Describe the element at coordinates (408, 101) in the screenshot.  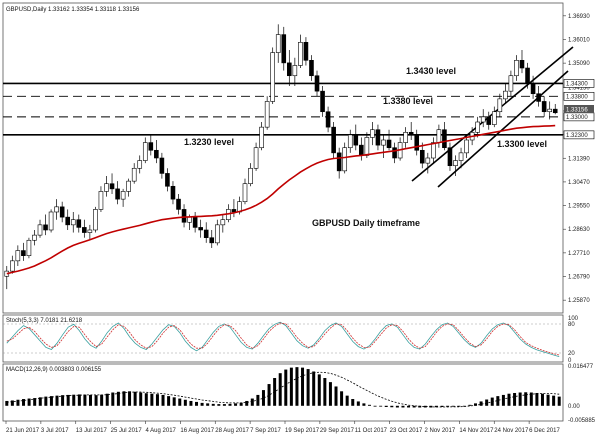
I see `level-label-1: 1.3380 level` at that location.